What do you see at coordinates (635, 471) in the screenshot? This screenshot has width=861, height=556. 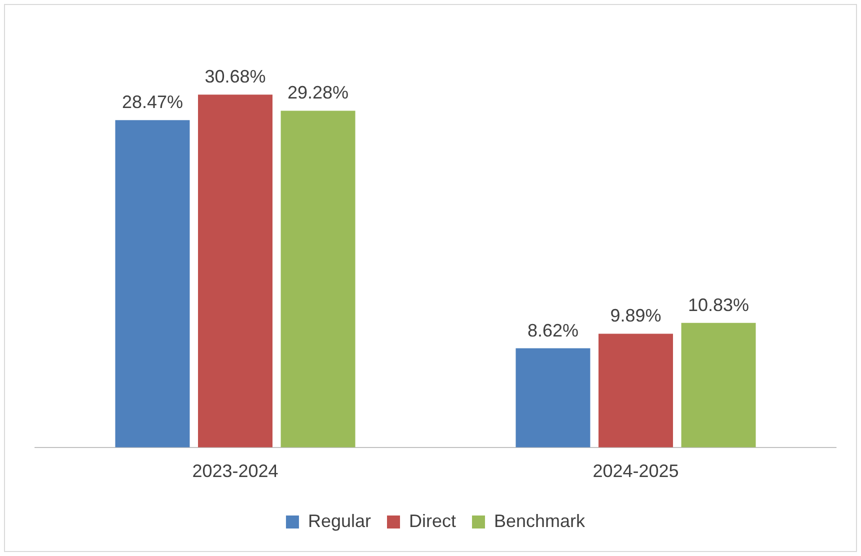 I see `x-tick-label: 2024-2025` at bounding box center [635, 471].